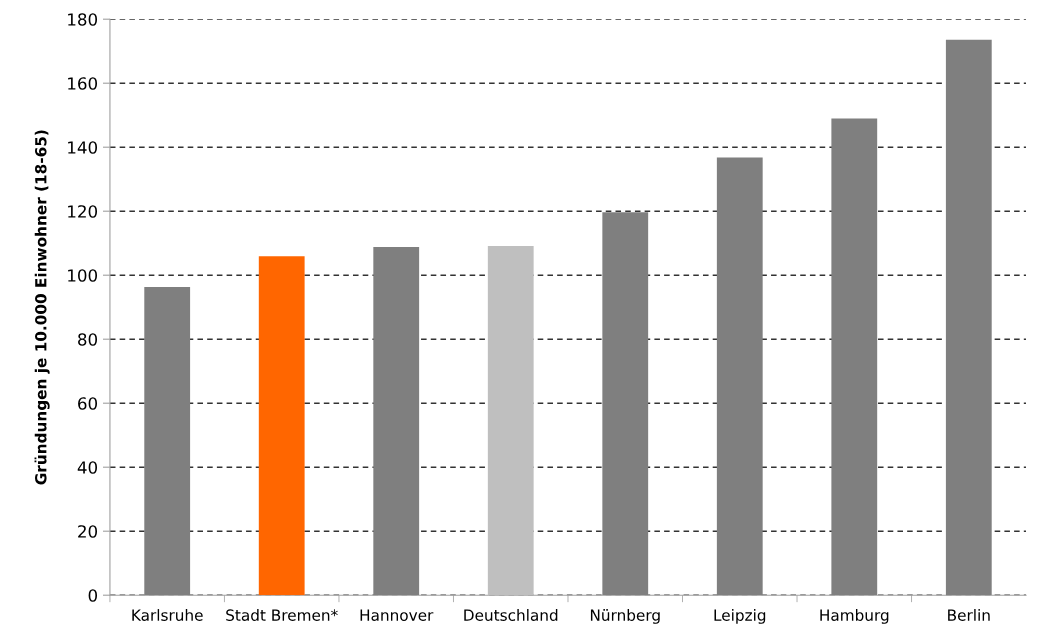 This screenshot has height=640, width=1047. Describe the element at coordinates (83, 19) in the screenshot. I see `y-tick-label: 180` at that location.